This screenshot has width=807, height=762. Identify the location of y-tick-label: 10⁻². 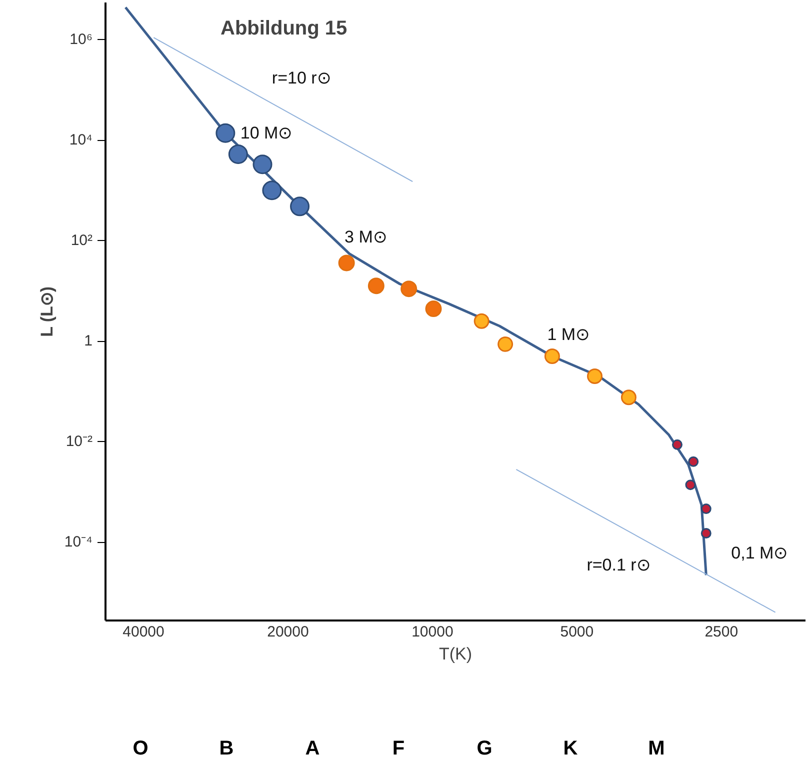
(79, 441).